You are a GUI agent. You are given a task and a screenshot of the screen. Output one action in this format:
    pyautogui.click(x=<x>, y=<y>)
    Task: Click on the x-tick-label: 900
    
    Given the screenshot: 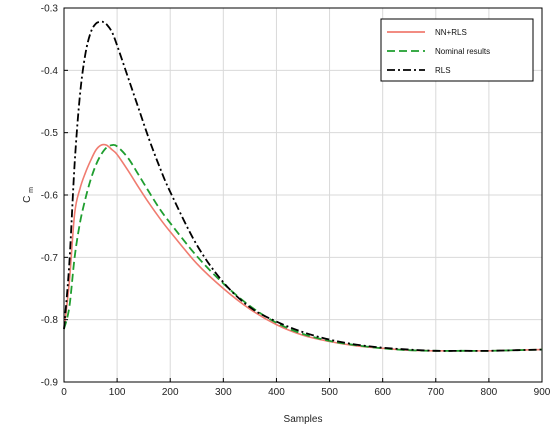 What is the action you would take?
    pyautogui.click(x=542, y=392)
    